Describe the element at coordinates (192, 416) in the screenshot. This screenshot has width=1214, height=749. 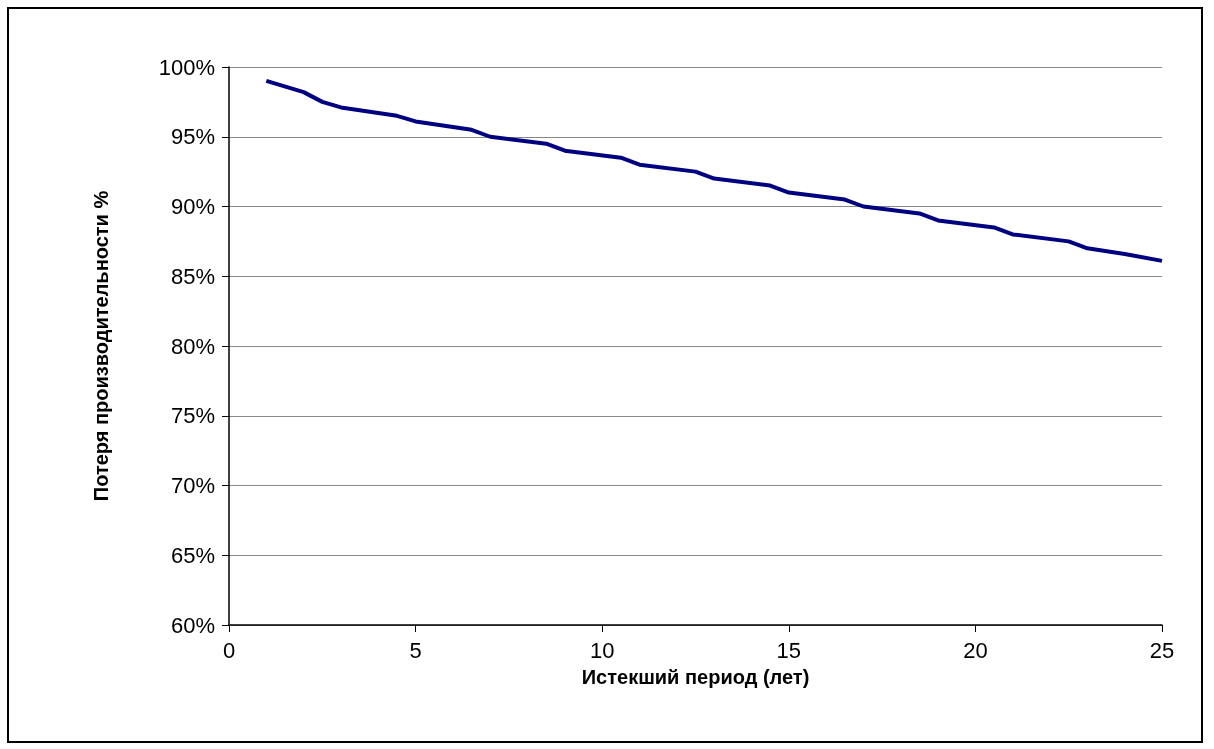
I see `y-tick-label: 75%` at that location.